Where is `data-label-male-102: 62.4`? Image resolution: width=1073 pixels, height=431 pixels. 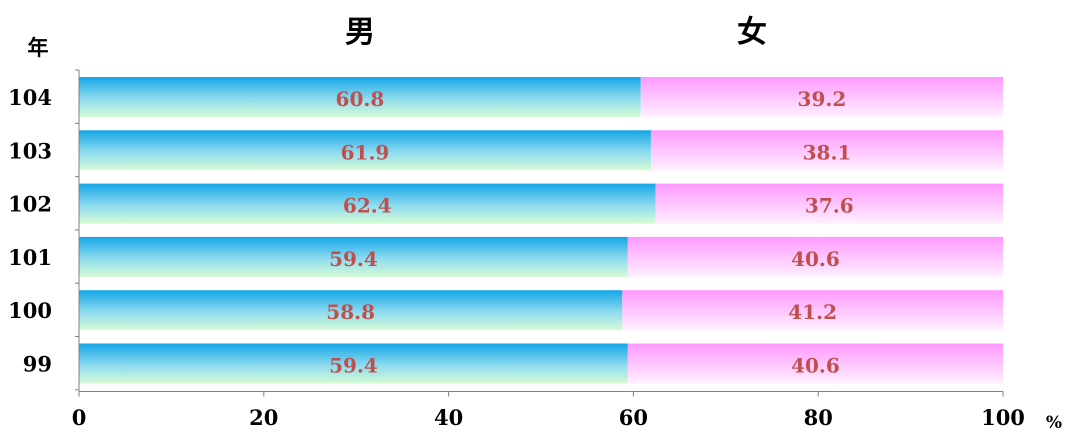
data-label-male-102: 62.4 is located at coordinates (367, 206).